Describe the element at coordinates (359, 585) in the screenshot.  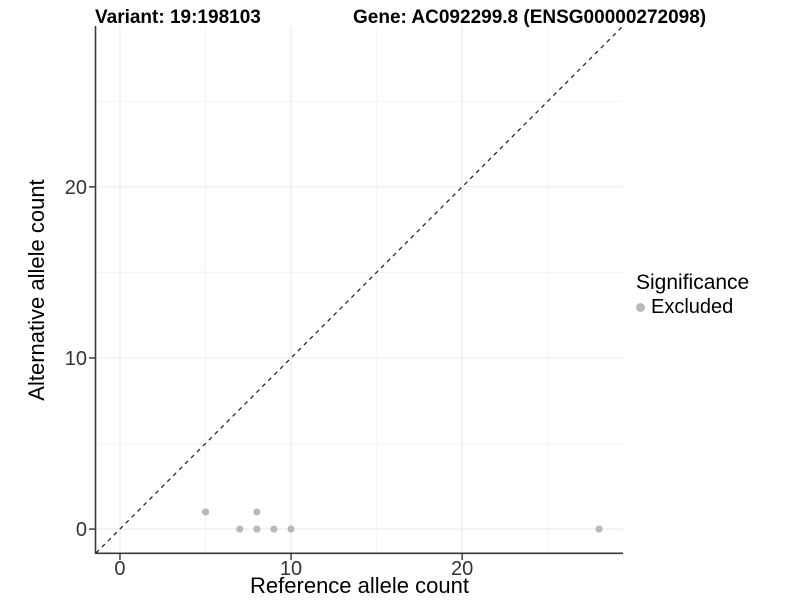
I see `x-axis-title: Reference allele count` at that location.